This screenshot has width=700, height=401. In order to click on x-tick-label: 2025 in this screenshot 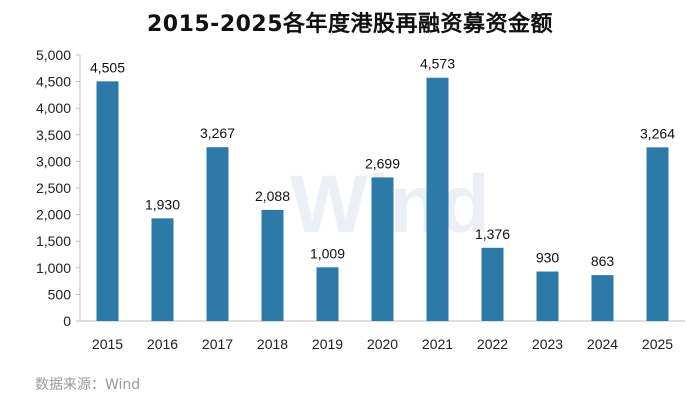, I will do `click(657, 344)`.